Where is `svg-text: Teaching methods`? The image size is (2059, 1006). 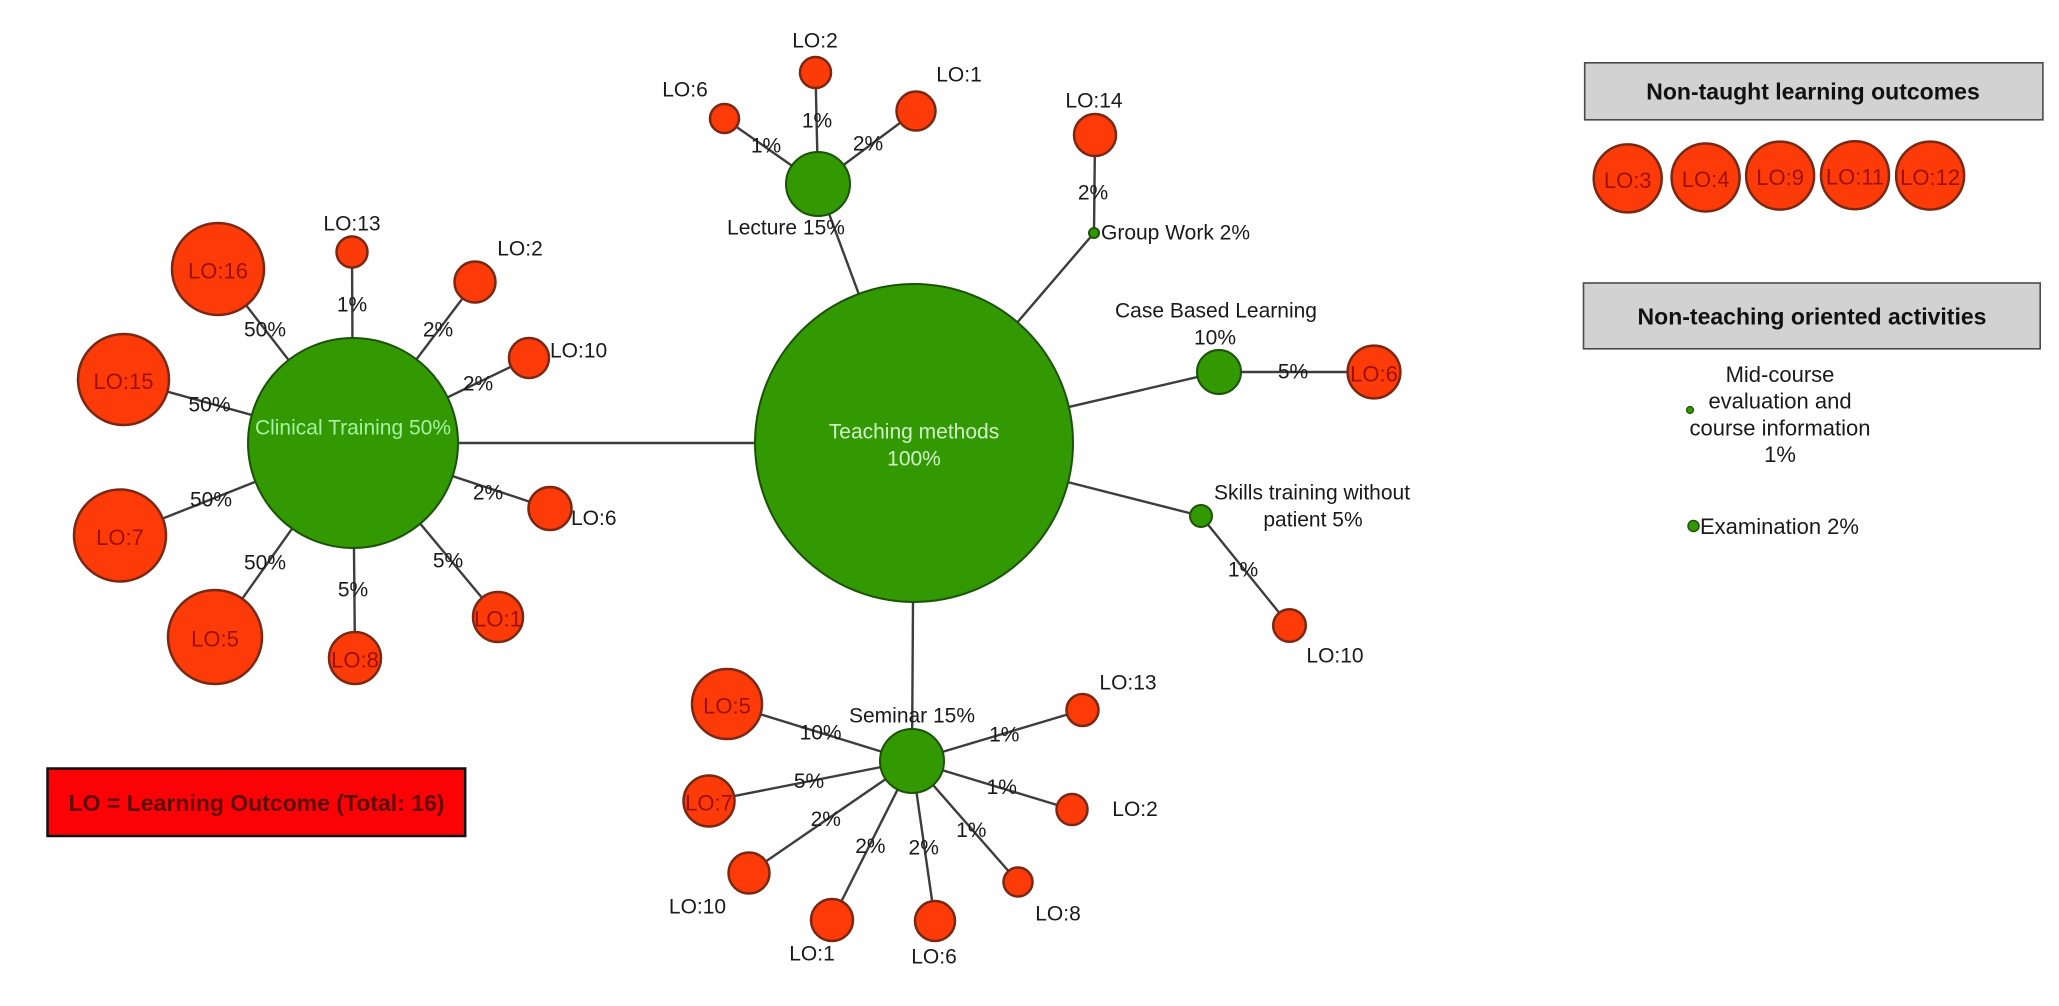 svg-text: Teaching methods is located at coordinates (914, 432).